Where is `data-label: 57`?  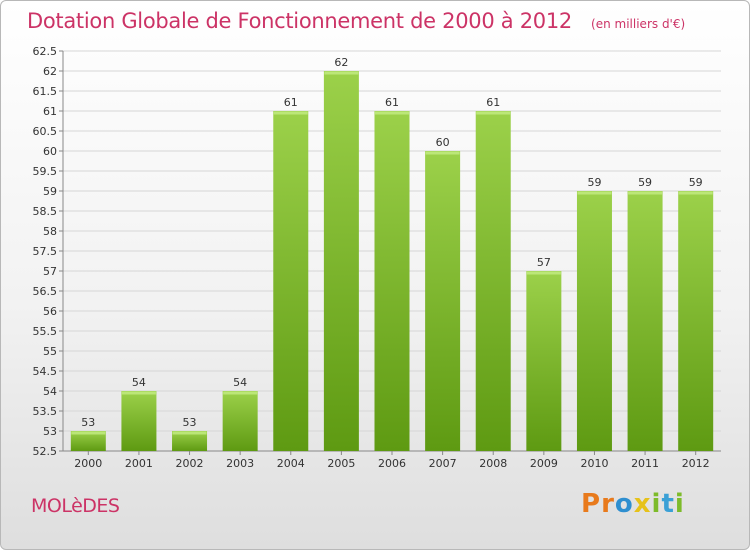 data-label: 57 is located at coordinates (544, 262).